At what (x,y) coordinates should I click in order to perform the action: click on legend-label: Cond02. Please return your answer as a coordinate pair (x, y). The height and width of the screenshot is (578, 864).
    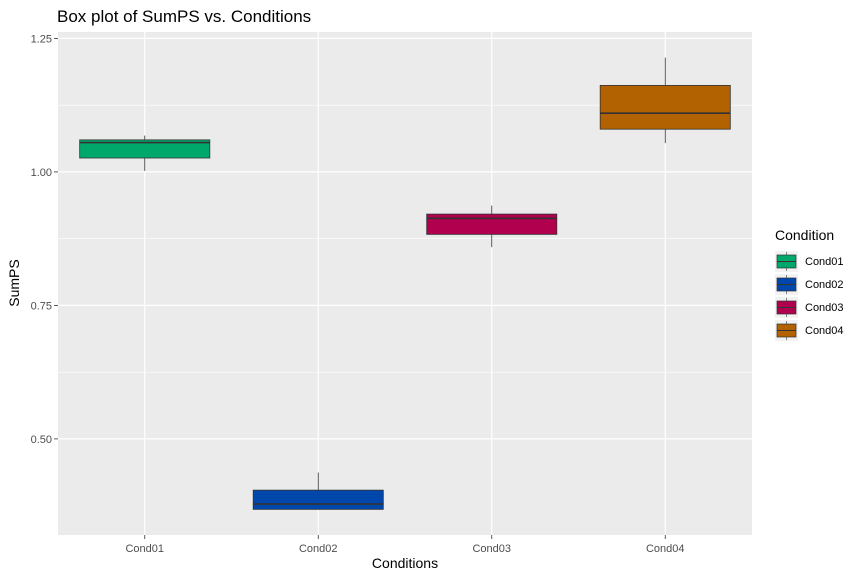
    Looking at the image, I should click on (824, 285).